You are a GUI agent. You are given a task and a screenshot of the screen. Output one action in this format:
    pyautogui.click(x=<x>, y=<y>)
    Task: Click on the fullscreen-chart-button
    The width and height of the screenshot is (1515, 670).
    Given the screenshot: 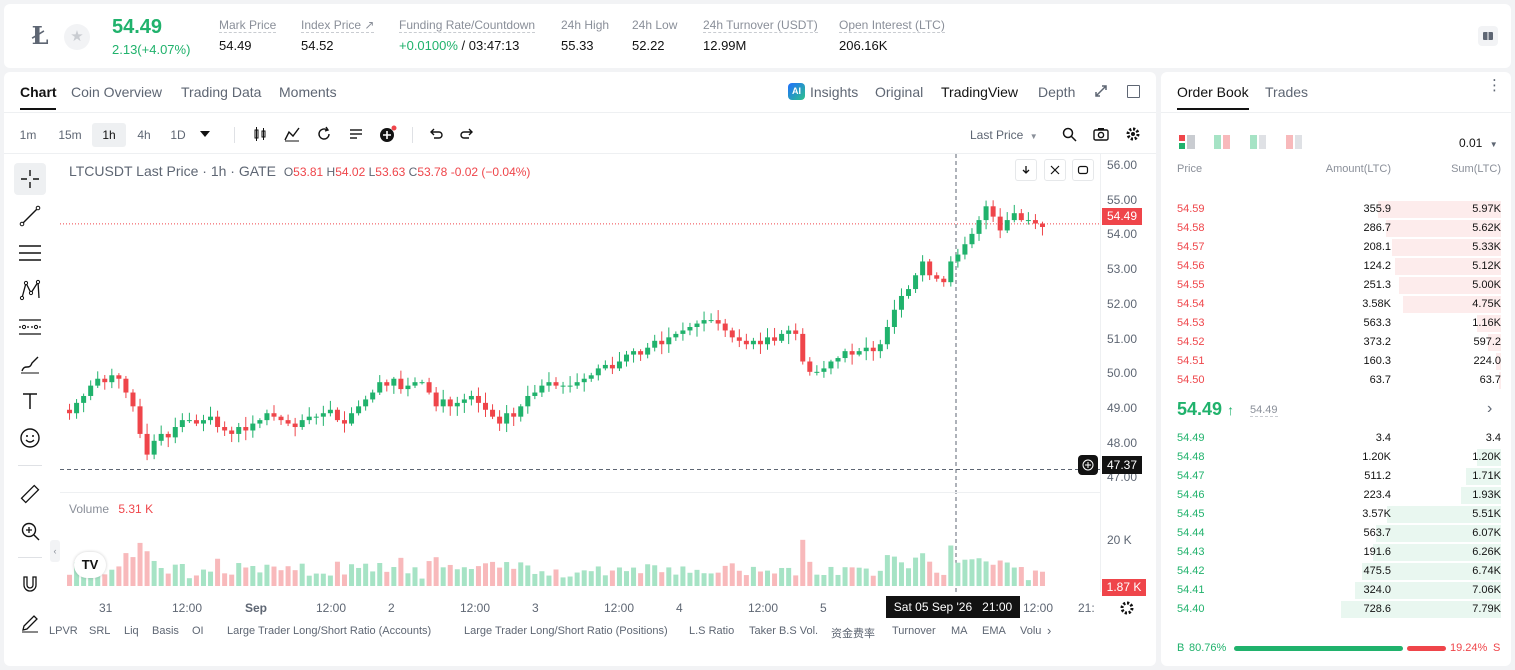 What is the action you would take?
    pyautogui.click(x=1083, y=170)
    